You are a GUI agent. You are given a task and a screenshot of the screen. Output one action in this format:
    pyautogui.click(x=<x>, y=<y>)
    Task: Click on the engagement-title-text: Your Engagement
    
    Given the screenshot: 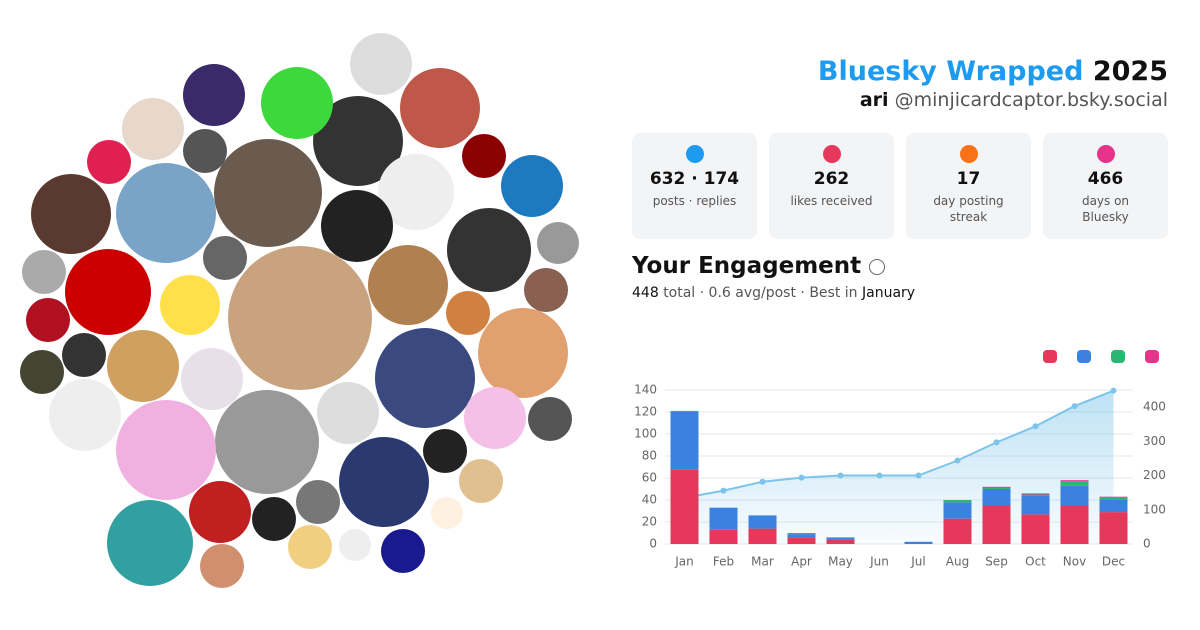 What is the action you would take?
    pyautogui.click(x=747, y=266)
    